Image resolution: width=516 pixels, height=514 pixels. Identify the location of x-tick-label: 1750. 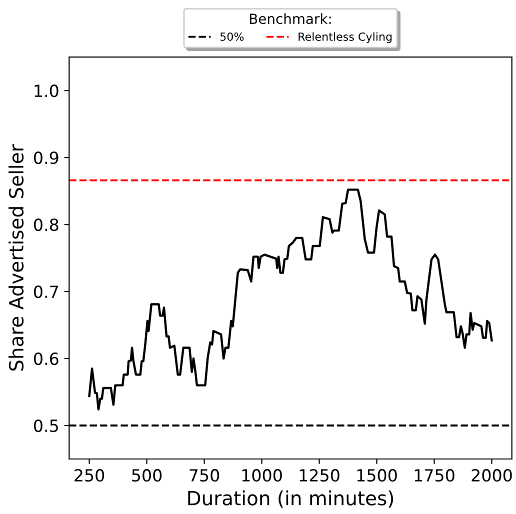
(434, 475).